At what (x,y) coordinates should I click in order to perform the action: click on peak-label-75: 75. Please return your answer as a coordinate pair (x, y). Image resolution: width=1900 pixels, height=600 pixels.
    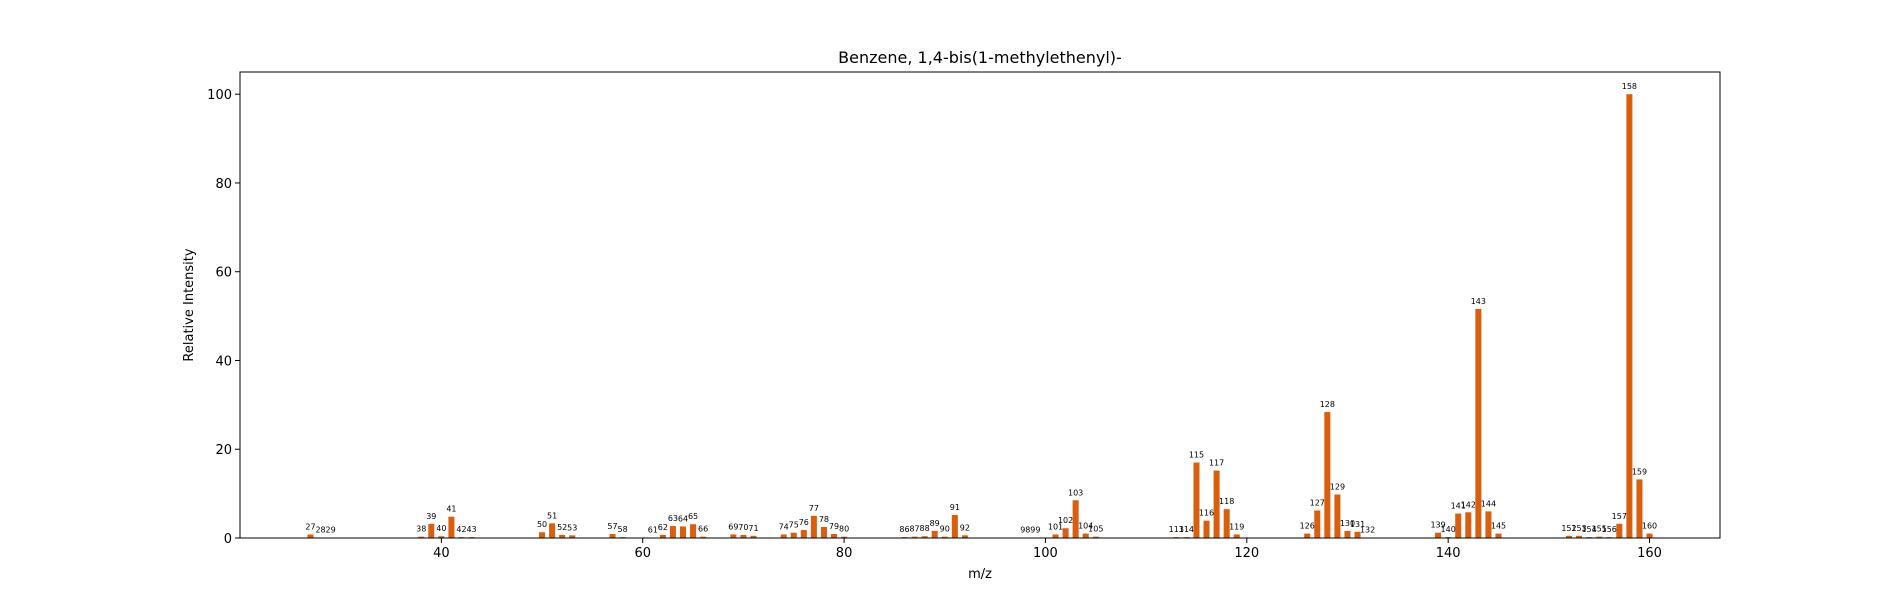
    Looking at the image, I should click on (794, 525).